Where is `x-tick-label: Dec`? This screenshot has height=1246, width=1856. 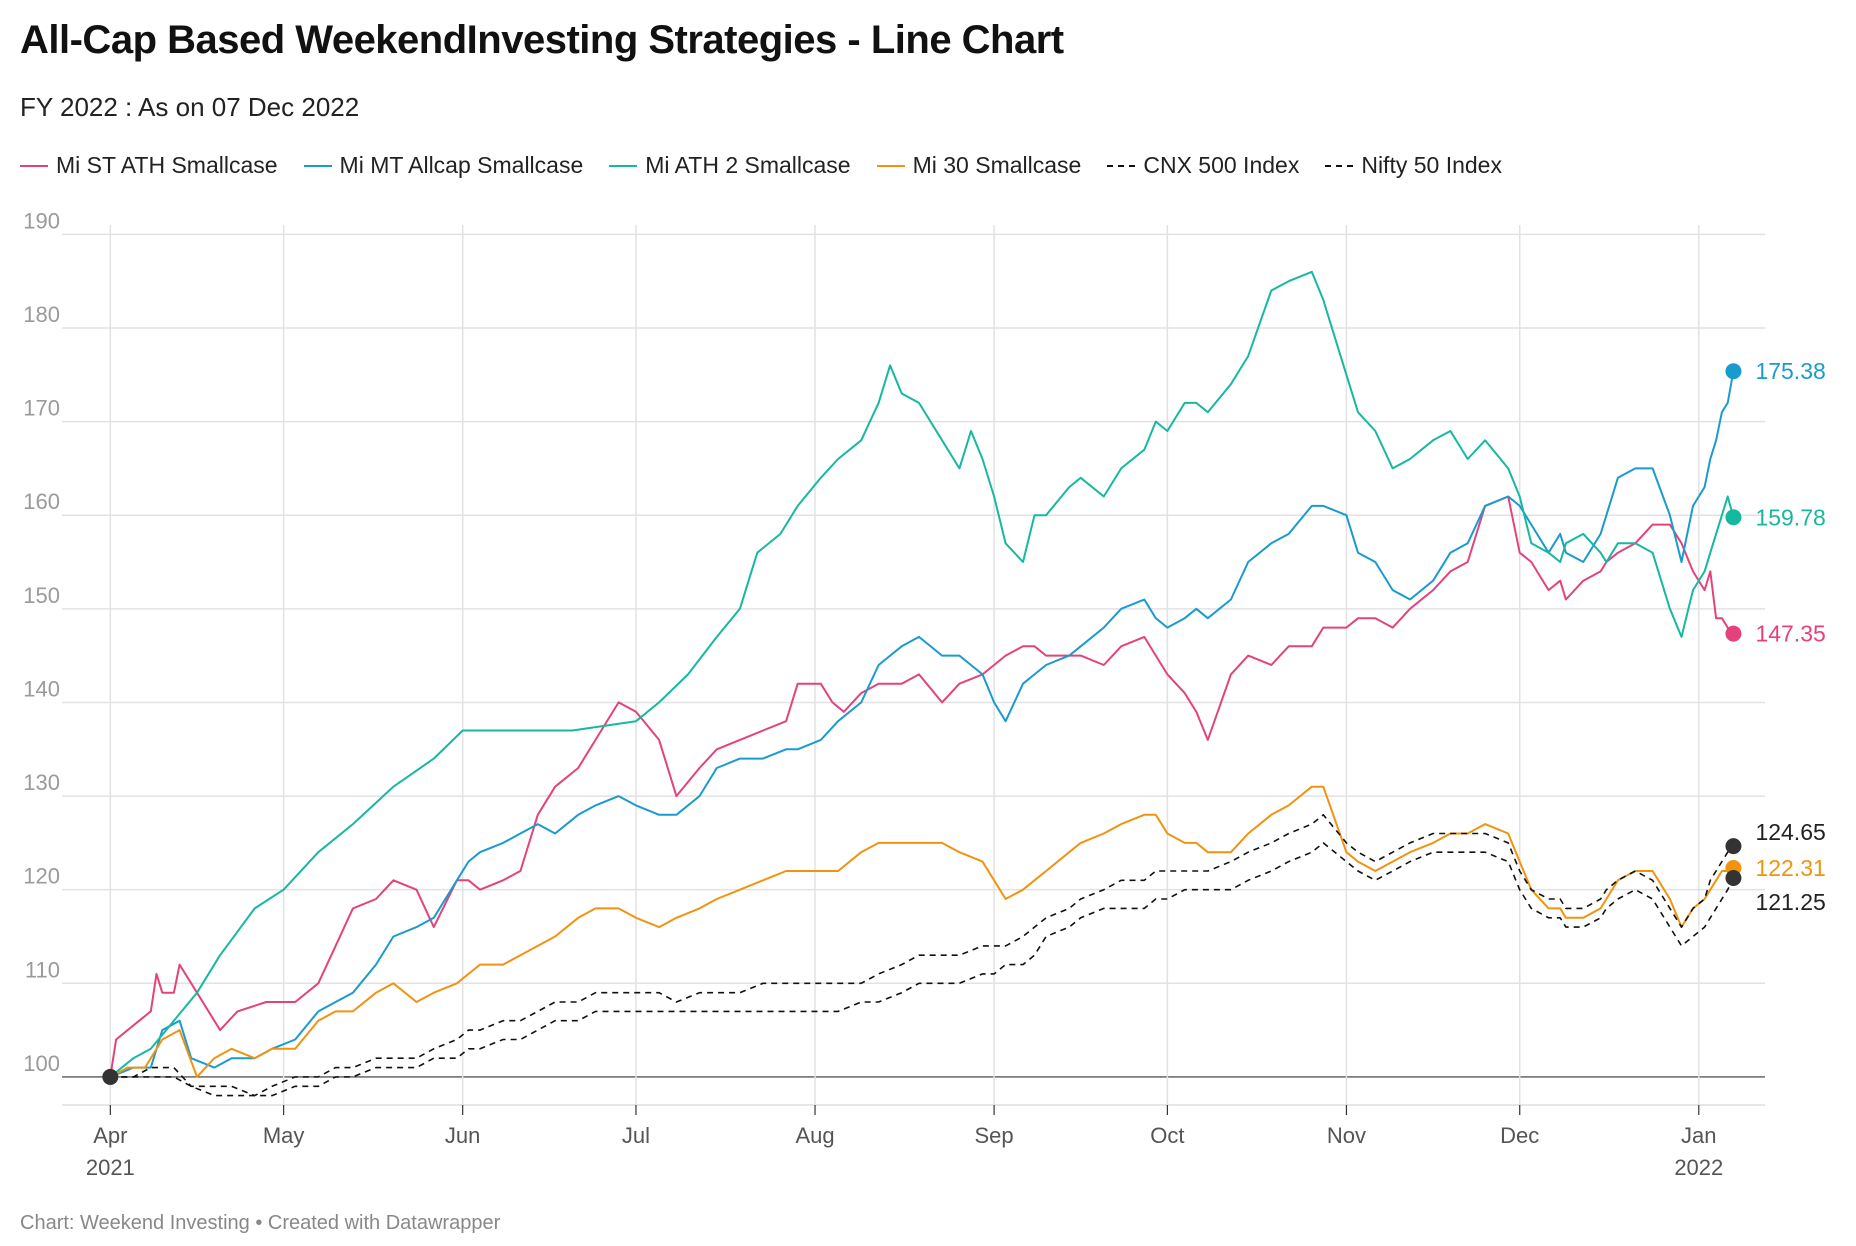
x-tick-label: Dec is located at coordinates (1519, 1135).